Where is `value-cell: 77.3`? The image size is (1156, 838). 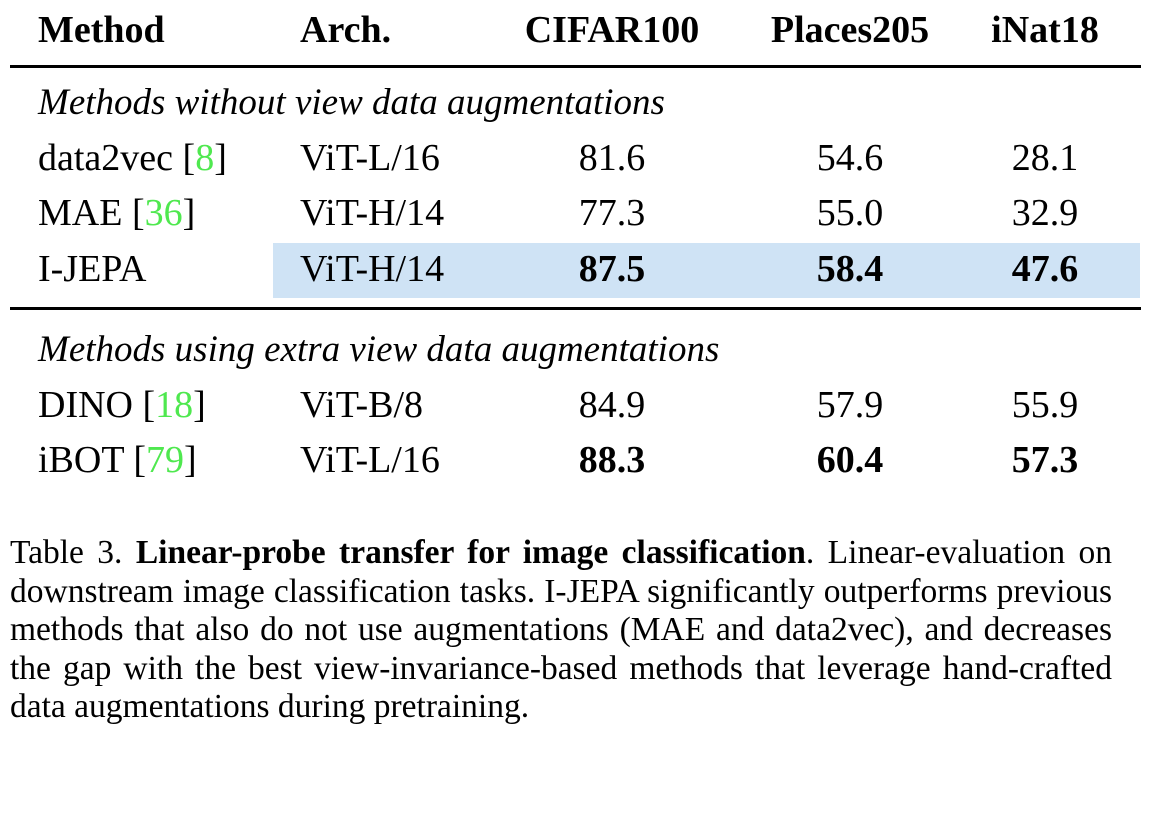
value-cell: 77.3 is located at coordinates (612, 213).